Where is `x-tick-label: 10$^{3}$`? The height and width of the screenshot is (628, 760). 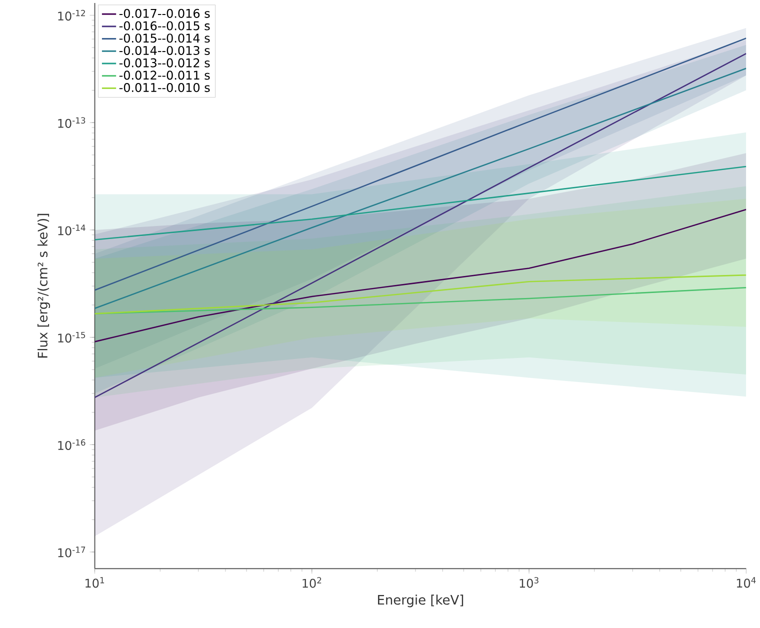 x-tick-label: 10$^{3}$ is located at coordinates (529, 582).